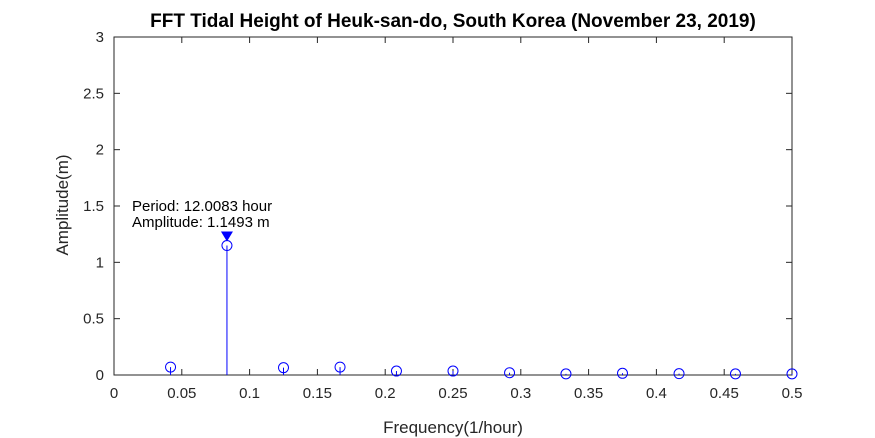 This screenshot has height=438, width=875. Describe the element at coordinates (656, 393) in the screenshot. I see `x-tick-label: 0.4` at that location.